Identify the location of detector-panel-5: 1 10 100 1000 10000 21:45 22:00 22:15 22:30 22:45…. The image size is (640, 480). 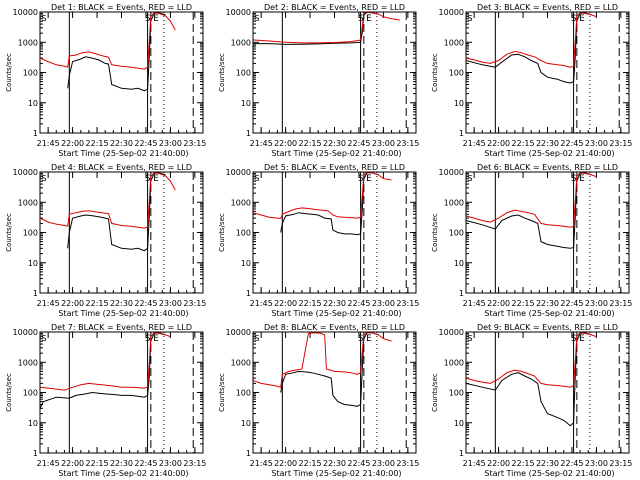
(318, 240).